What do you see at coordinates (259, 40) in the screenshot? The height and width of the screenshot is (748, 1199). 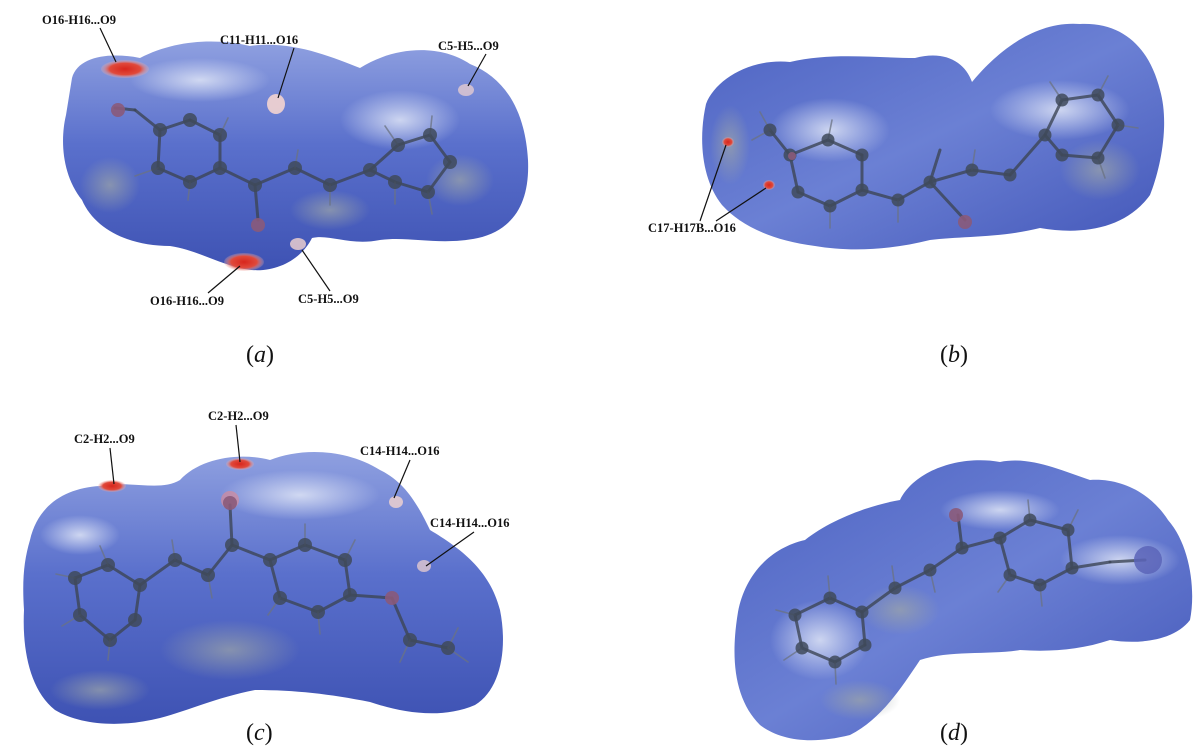 I see `contact-label: C11-H11...O16` at bounding box center [259, 40].